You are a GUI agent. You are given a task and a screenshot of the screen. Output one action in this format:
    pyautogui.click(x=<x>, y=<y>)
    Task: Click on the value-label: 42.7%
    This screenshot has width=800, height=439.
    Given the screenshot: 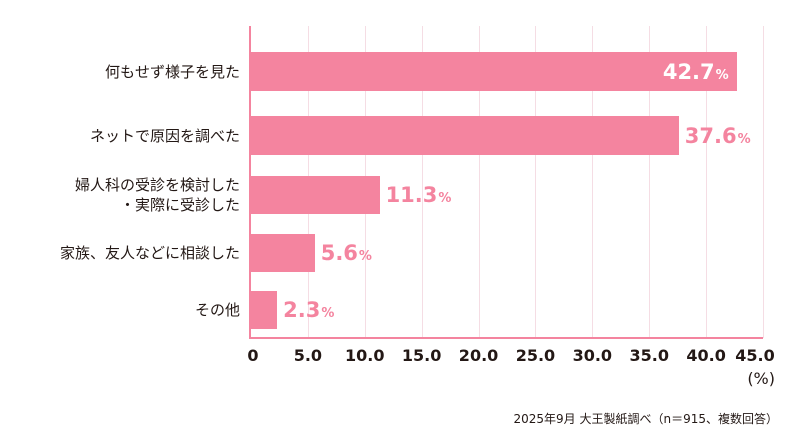 What is the action you would take?
    pyautogui.click(x=695, y=71)
    